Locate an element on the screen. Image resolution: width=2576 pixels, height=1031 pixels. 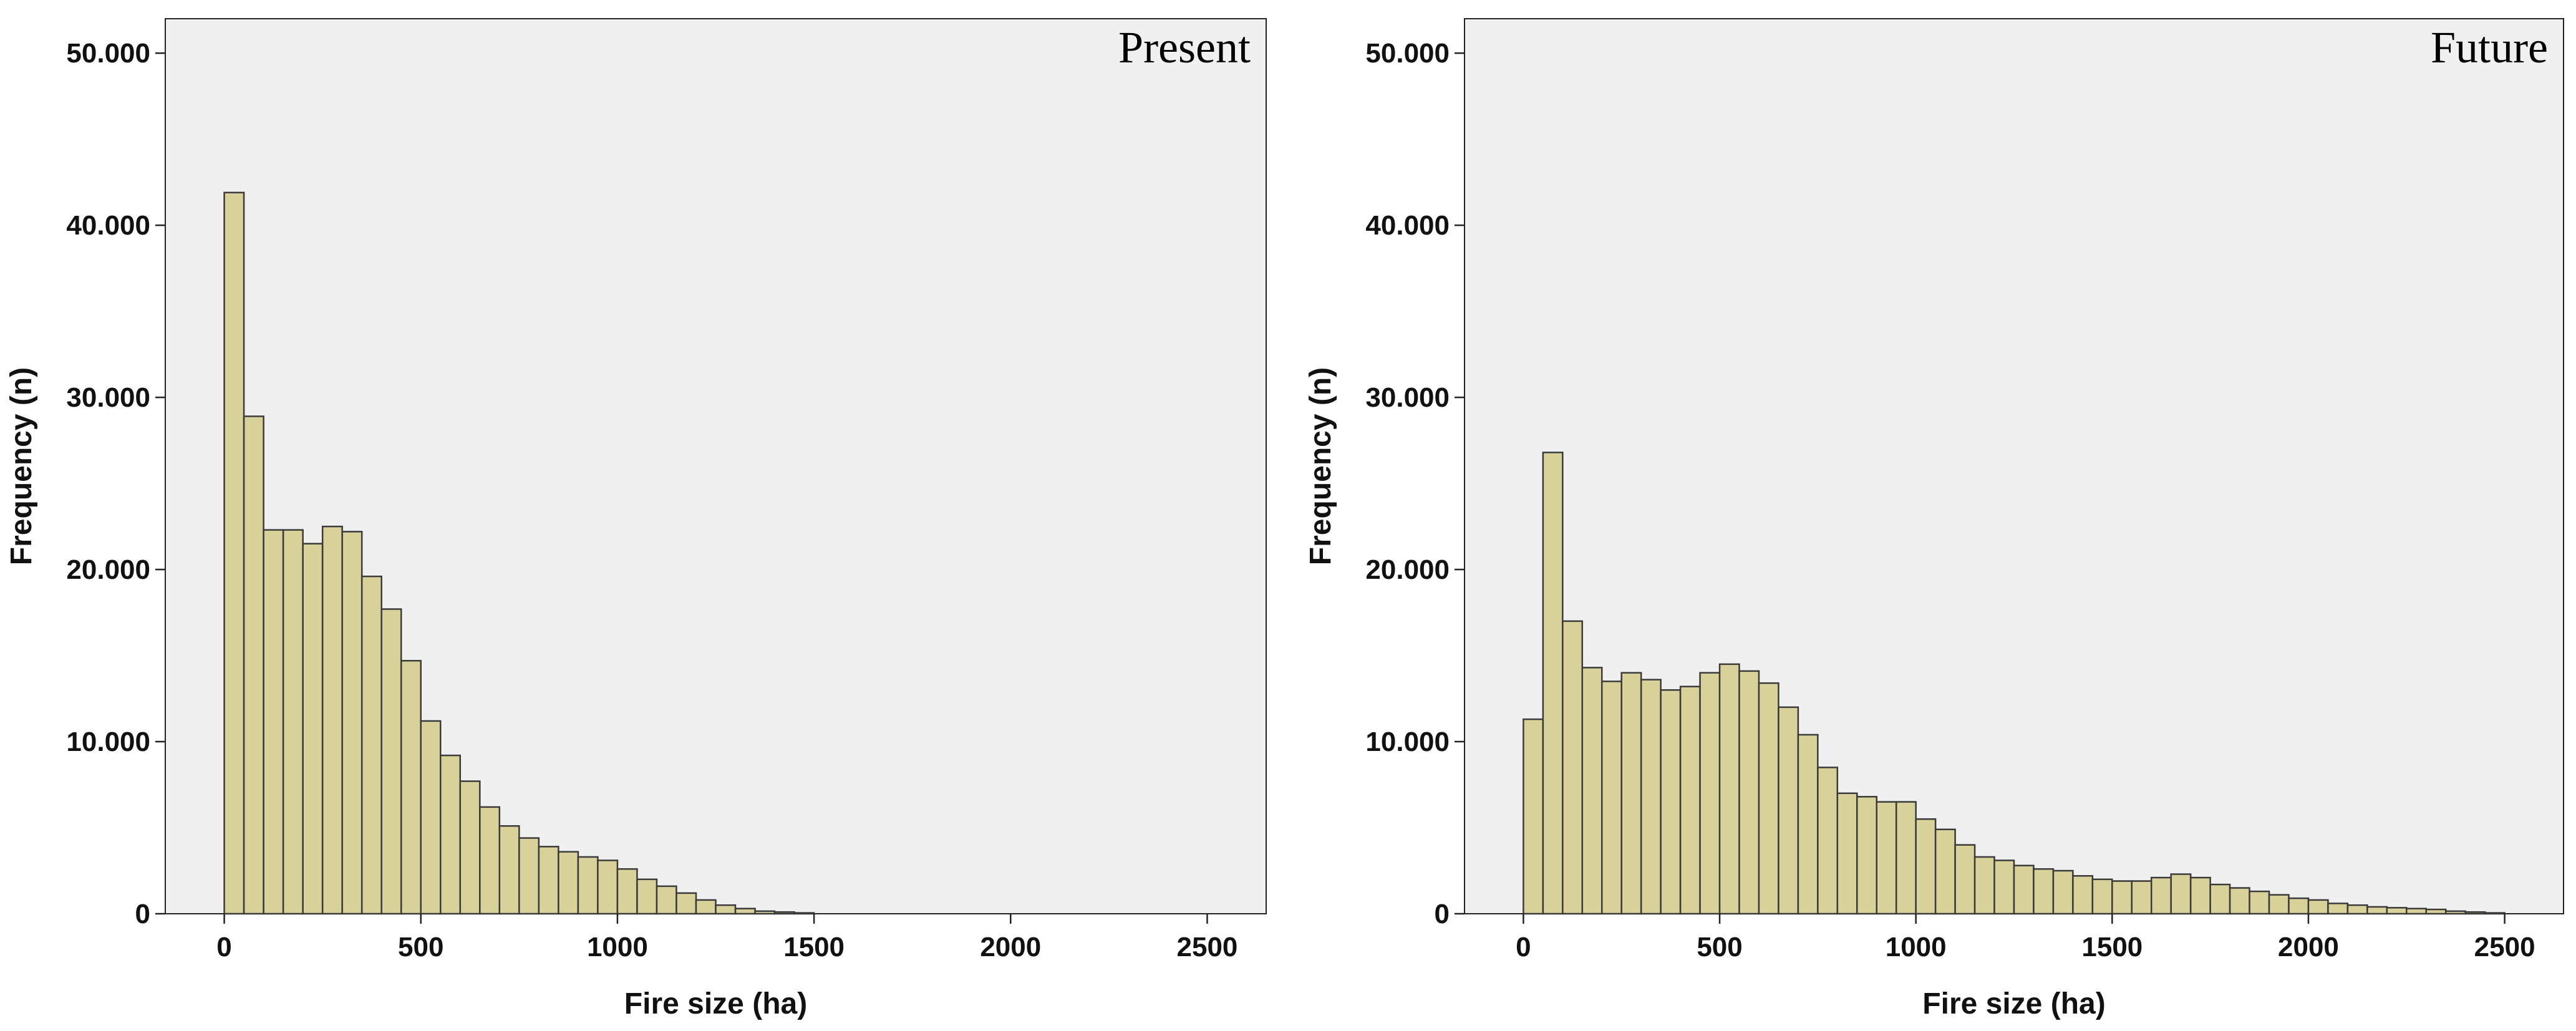
y-tick-label: 0 is located at coordinates (1442, 914).